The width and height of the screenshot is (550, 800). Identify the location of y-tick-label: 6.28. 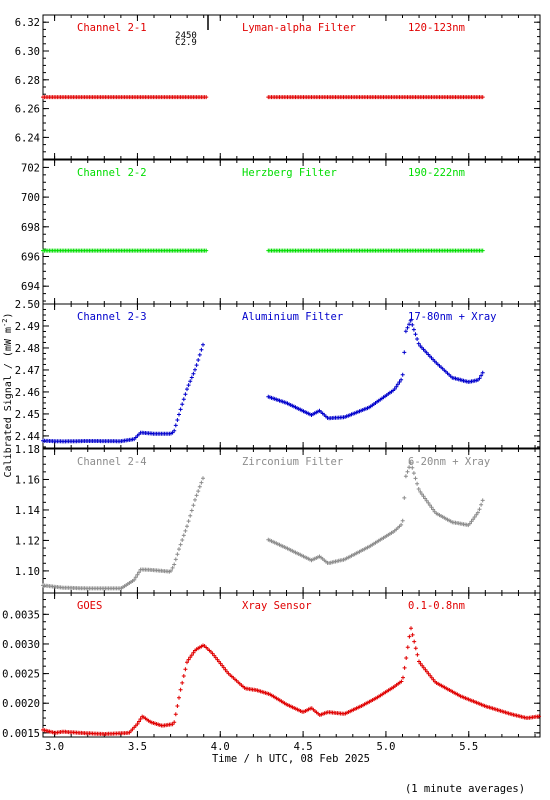
(27, 81).